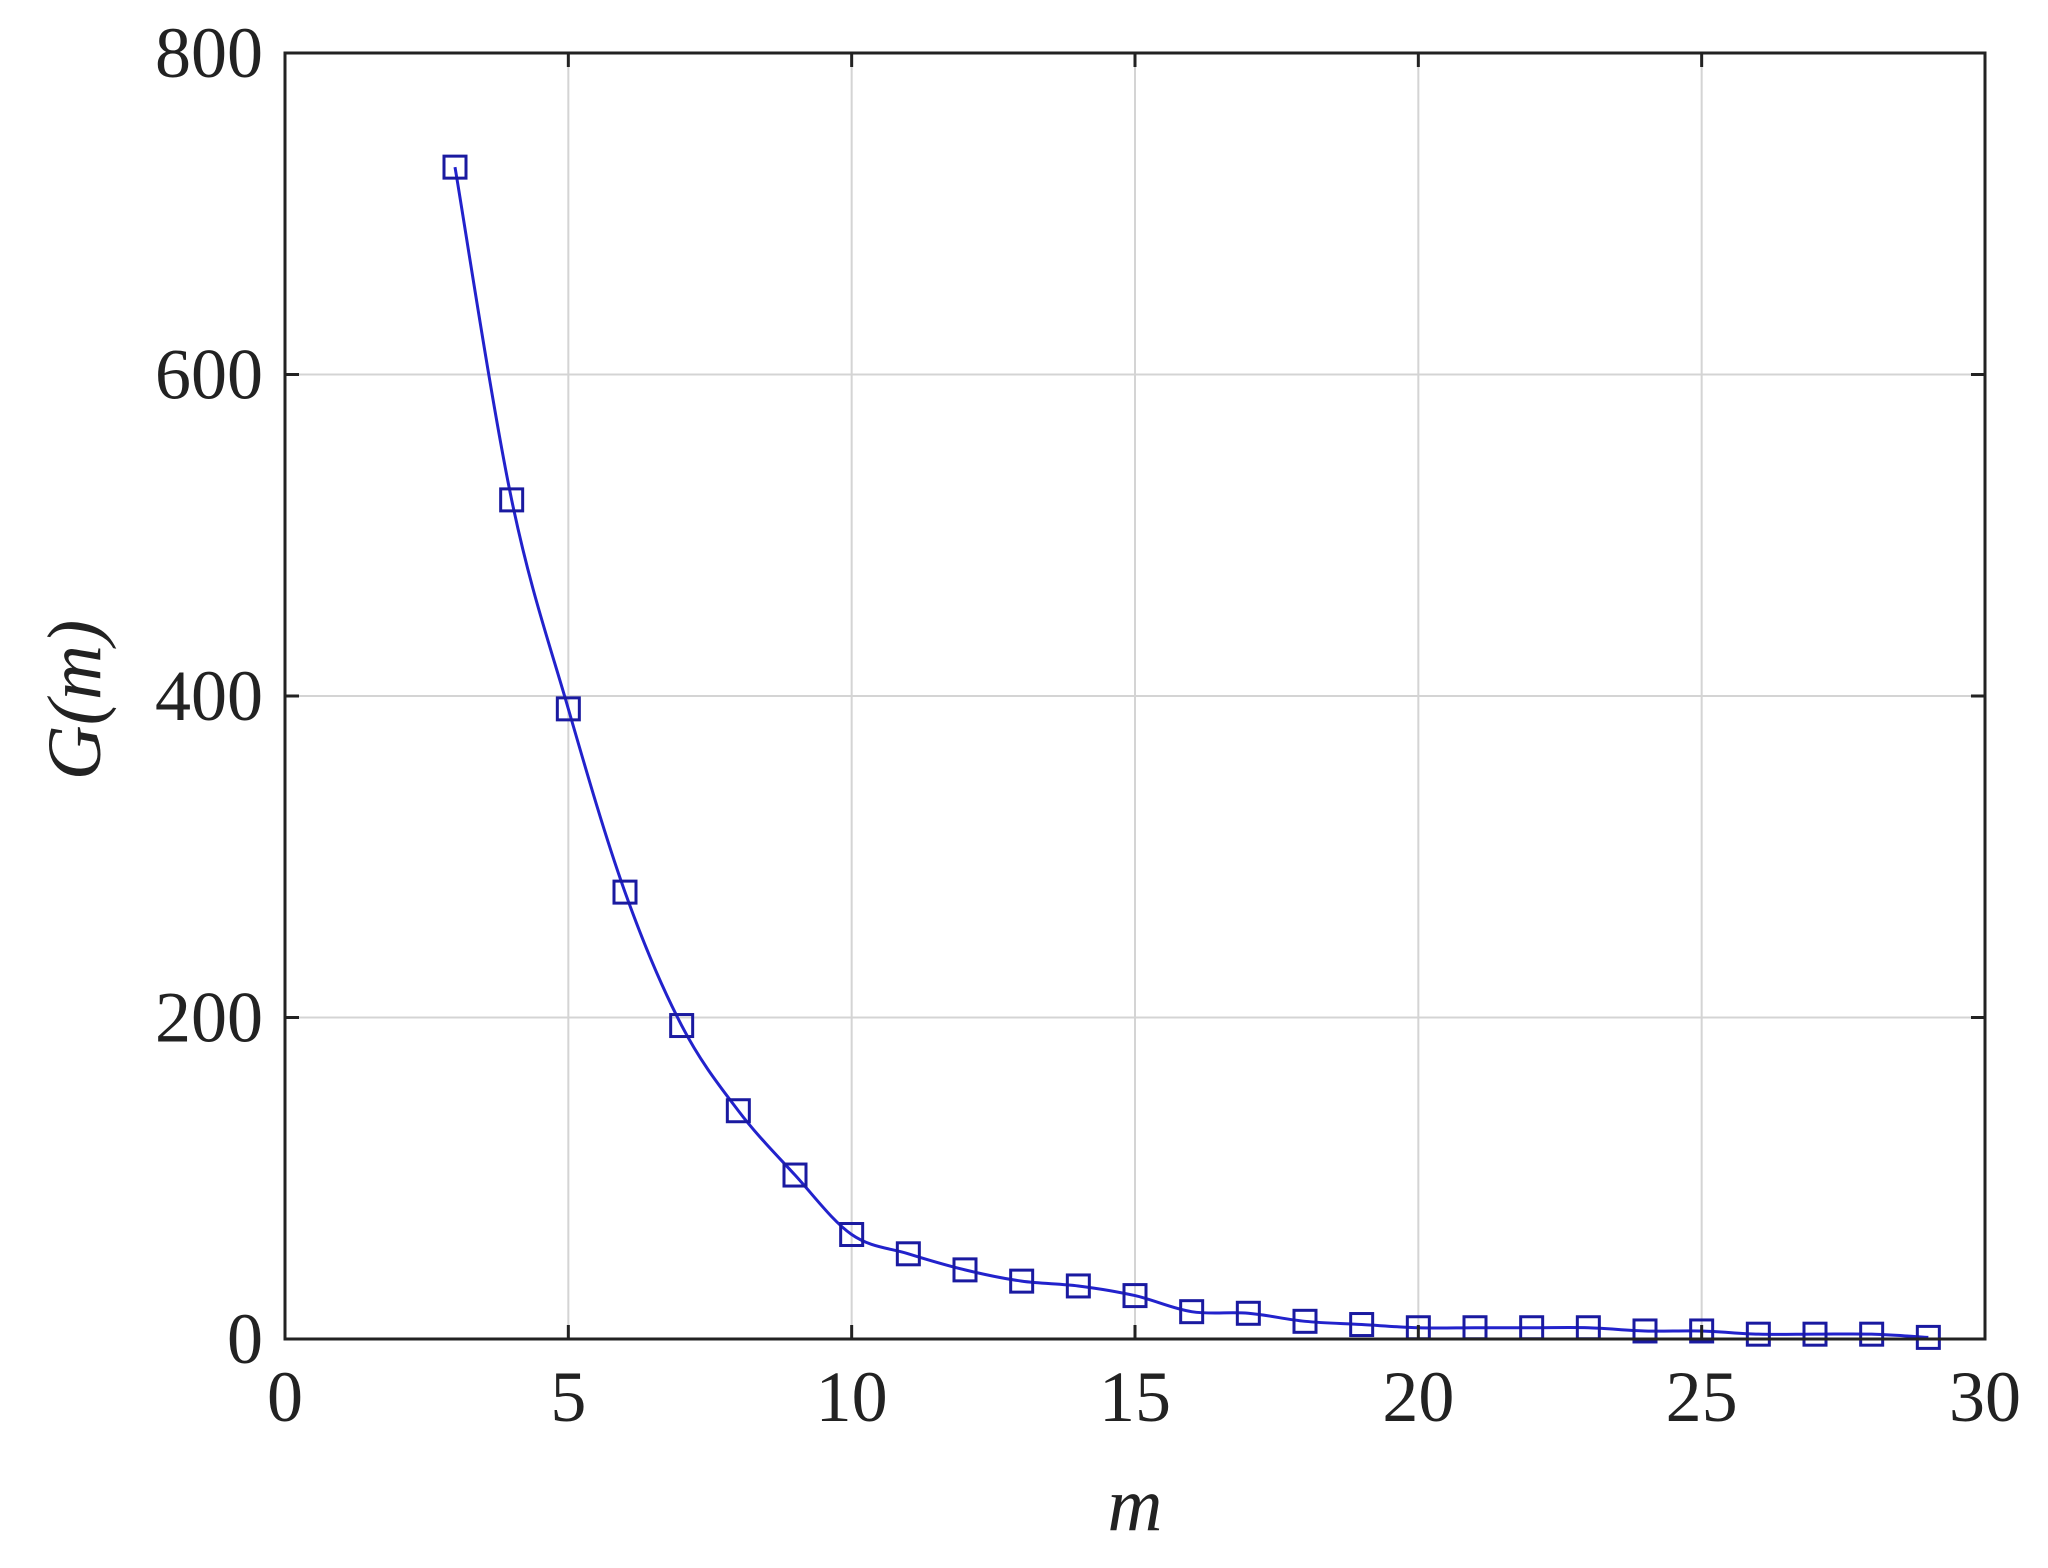  I want to click on y-tick-label: 800, so click(209, 53).